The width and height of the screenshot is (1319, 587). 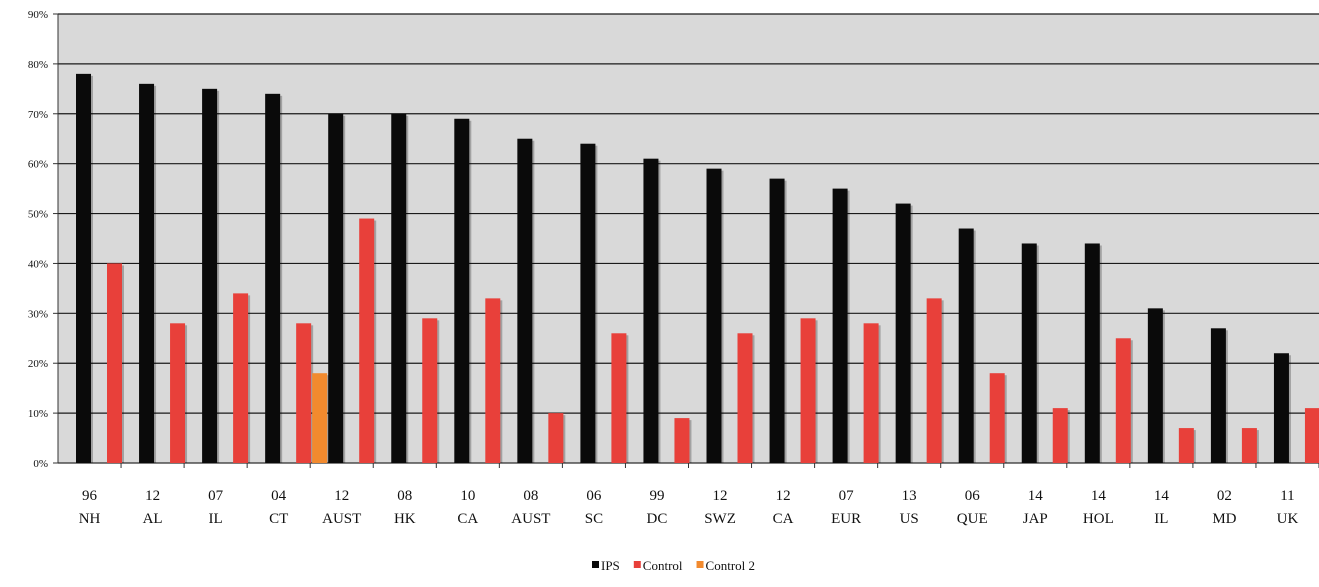 What do you see at coordinates (846, 519) in the screenshot?
I see `x-label-site: EUR` at bounding box center [846, 519].